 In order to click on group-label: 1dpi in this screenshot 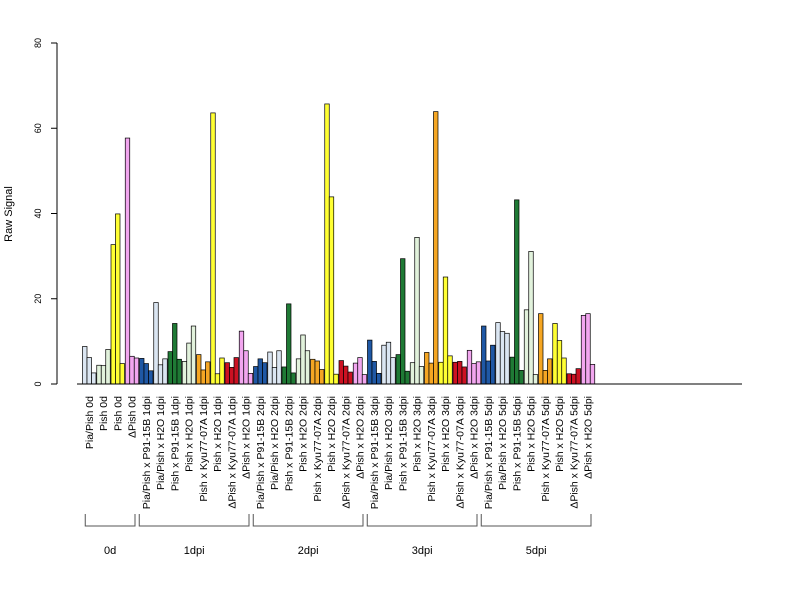, I will do `click(194, 551)`.